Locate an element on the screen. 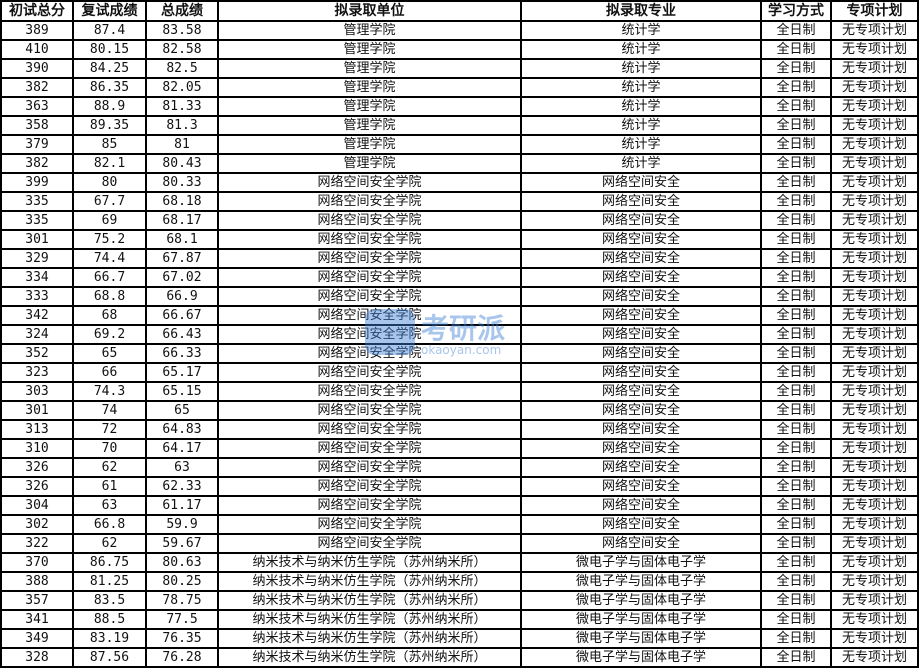  table-row: 358 89.35 81.3 管理学院 统计学 全日制 无专项计划 is located at coordinates (459, 125).